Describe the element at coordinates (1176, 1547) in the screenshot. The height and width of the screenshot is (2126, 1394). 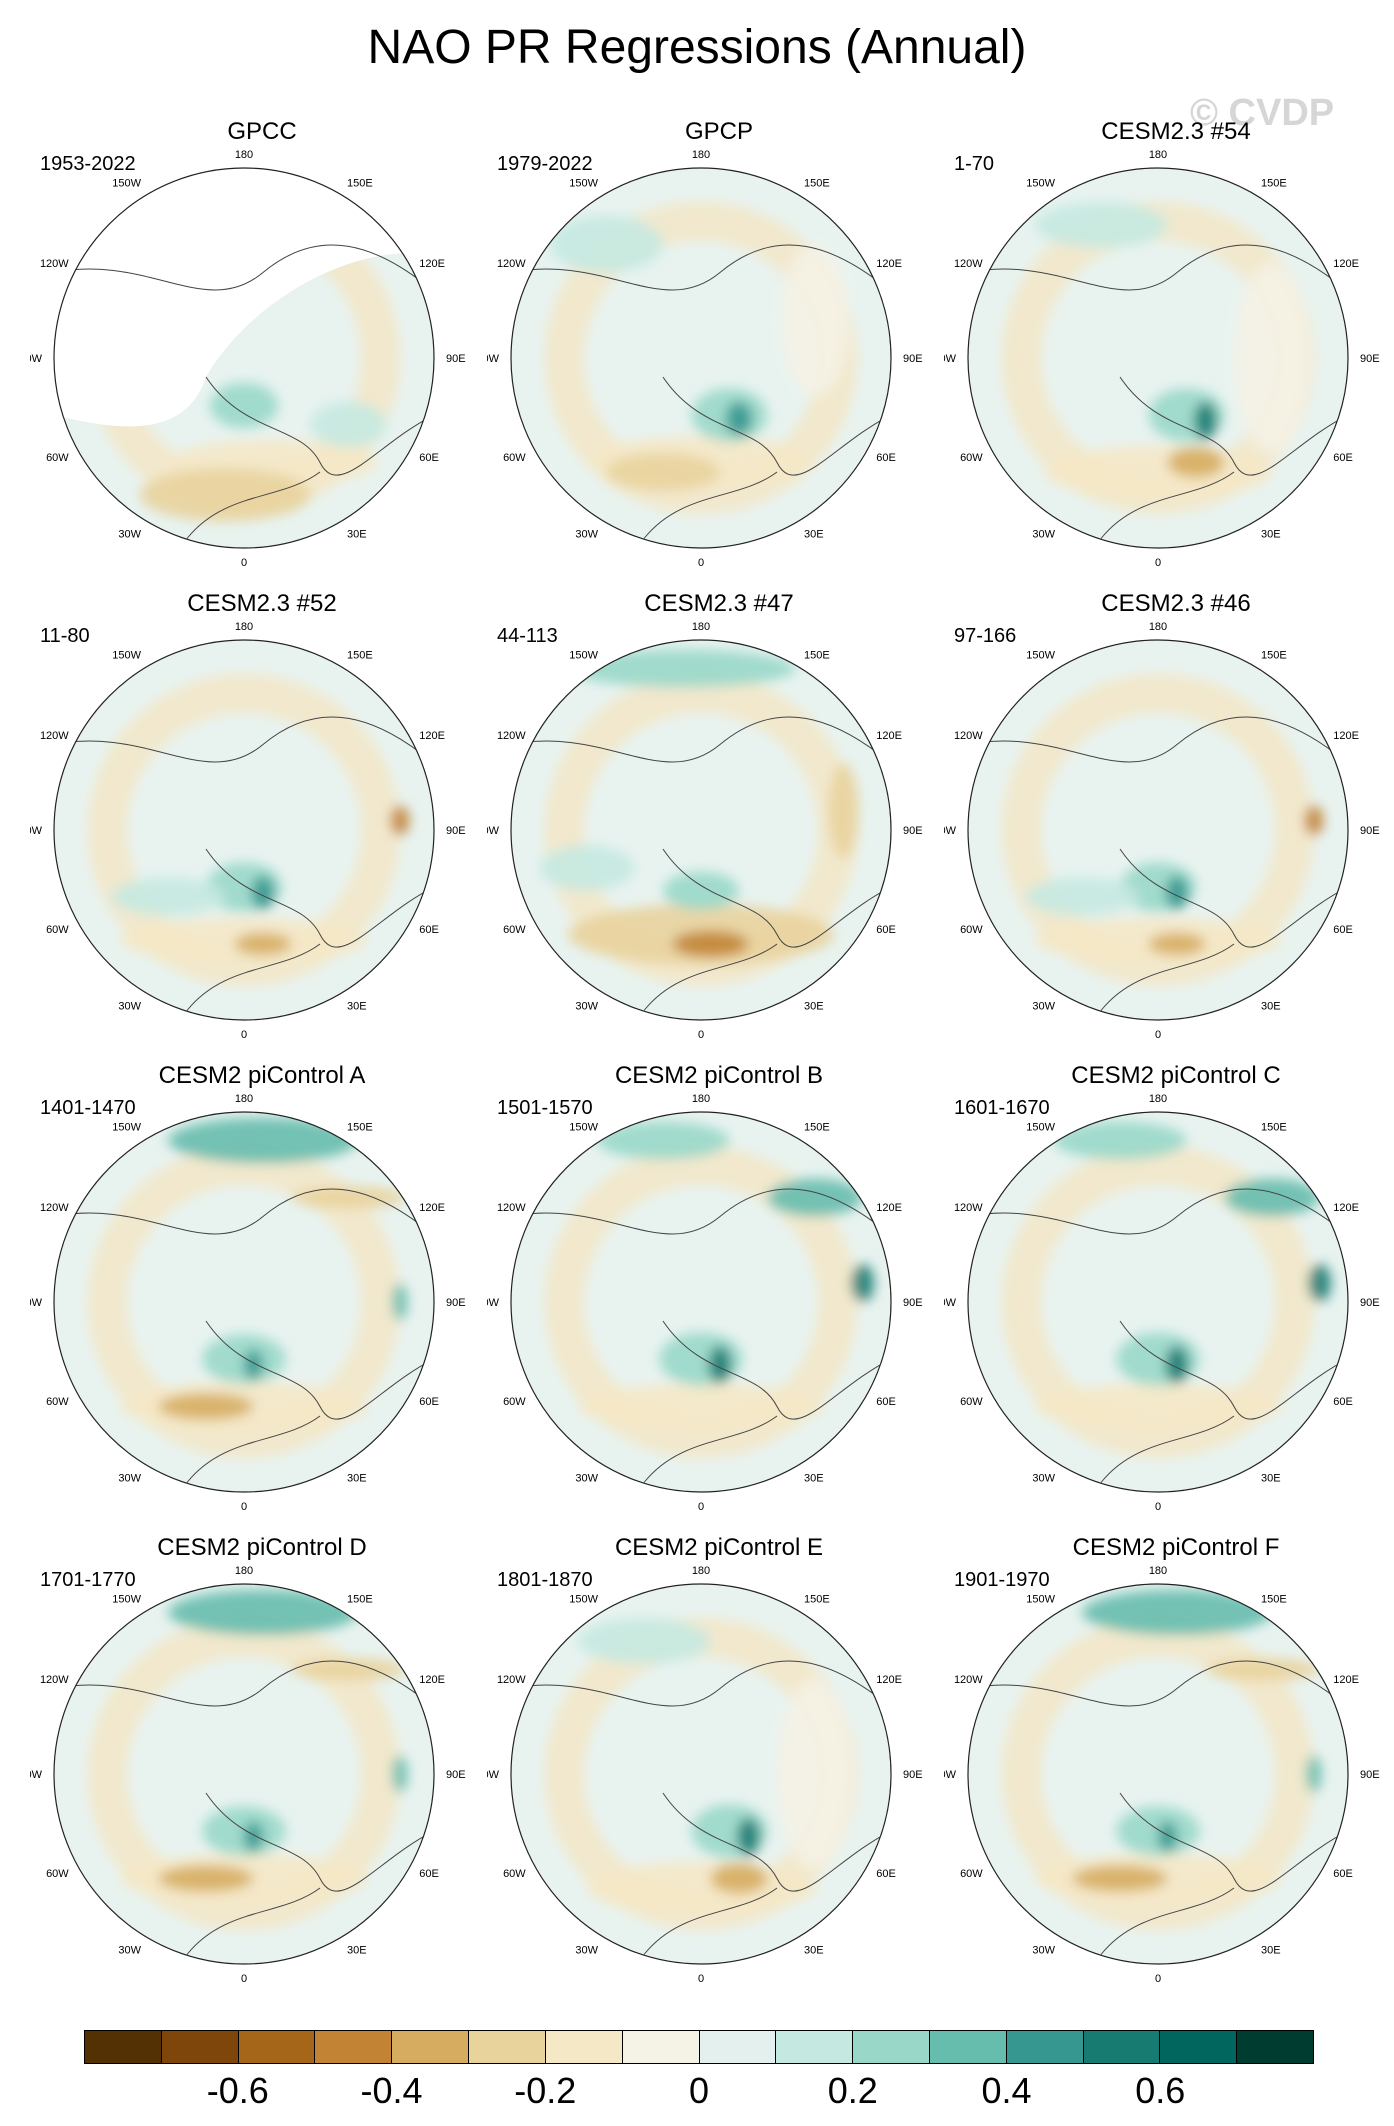
I see `panel-title: CESM2 piControl F` at that location.